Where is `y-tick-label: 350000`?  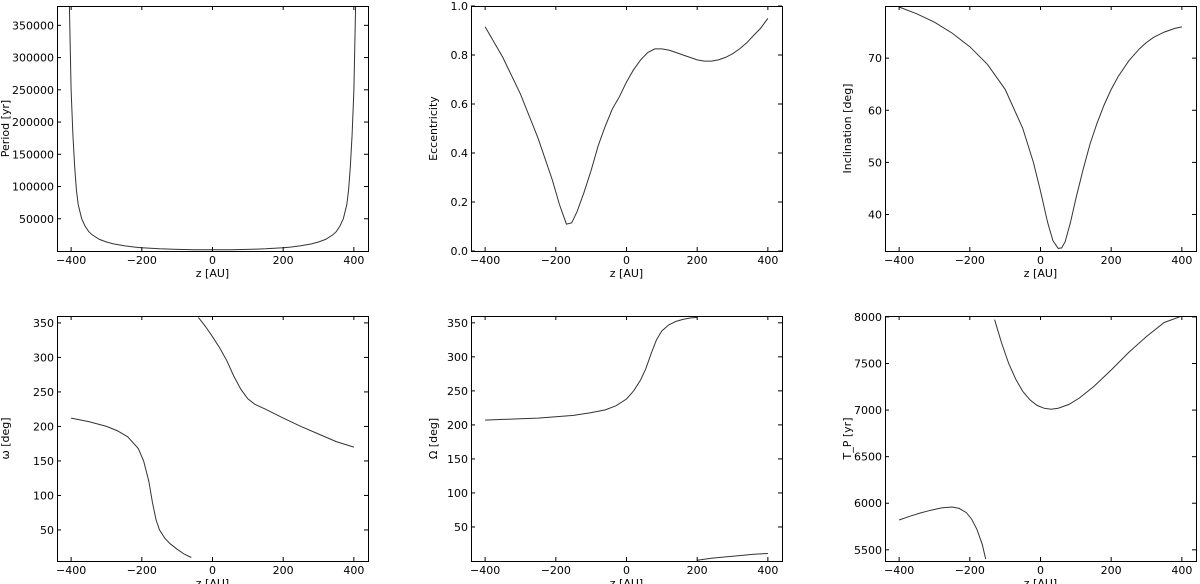
y-tick-label: 350000 is located at coordinates (33, 25).